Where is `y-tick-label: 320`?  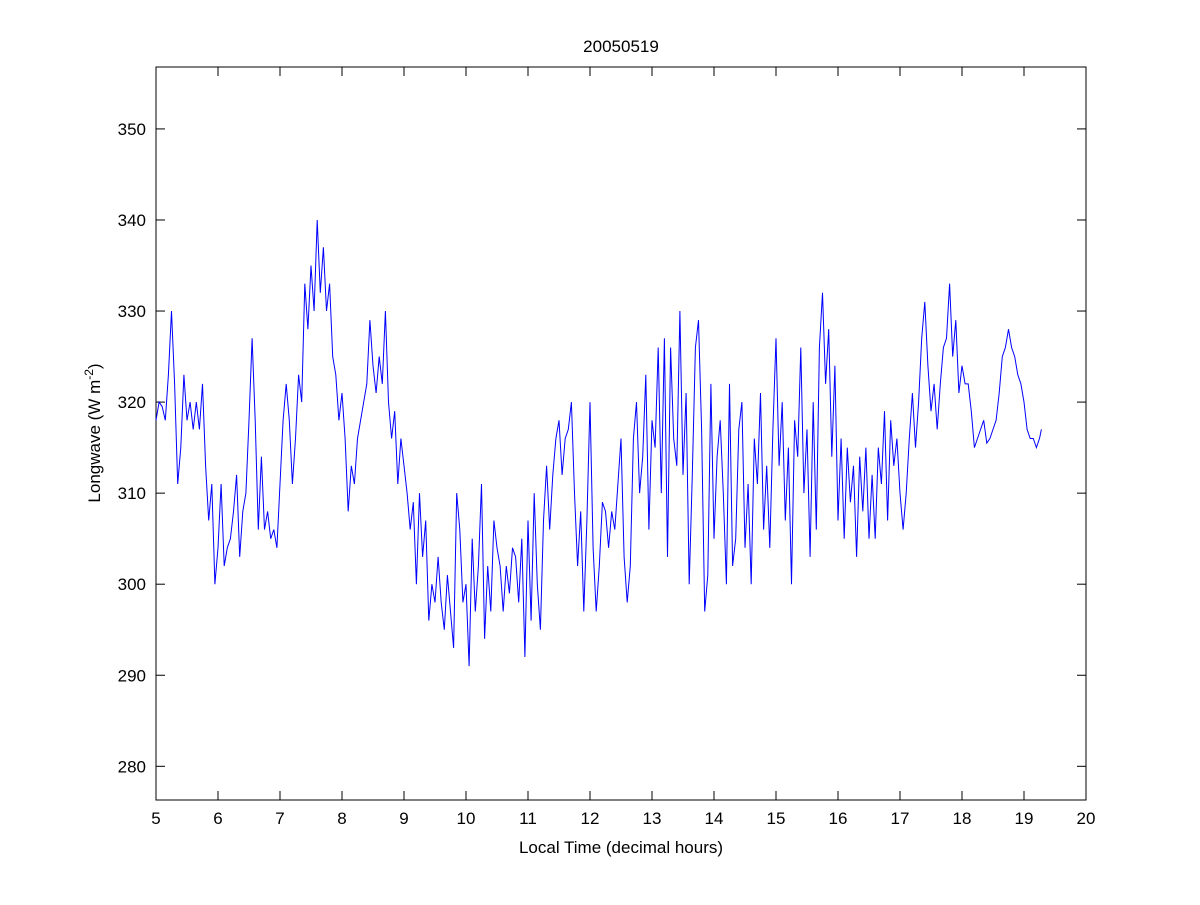
y-tick-label: 320 is located at coordinates (132, 402).